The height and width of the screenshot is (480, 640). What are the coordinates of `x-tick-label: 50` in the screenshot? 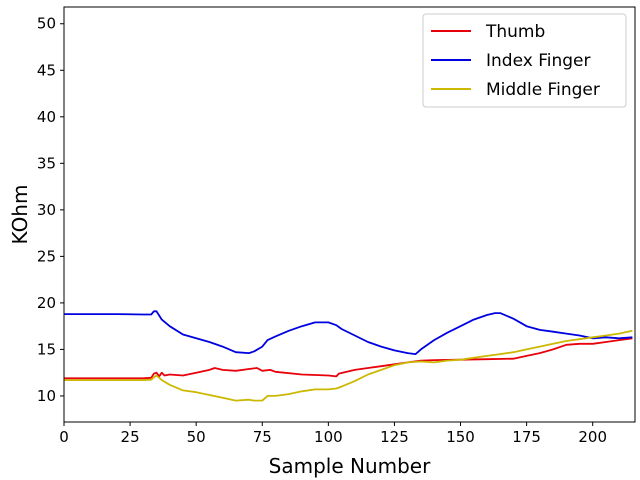 It's located at (196, 437).